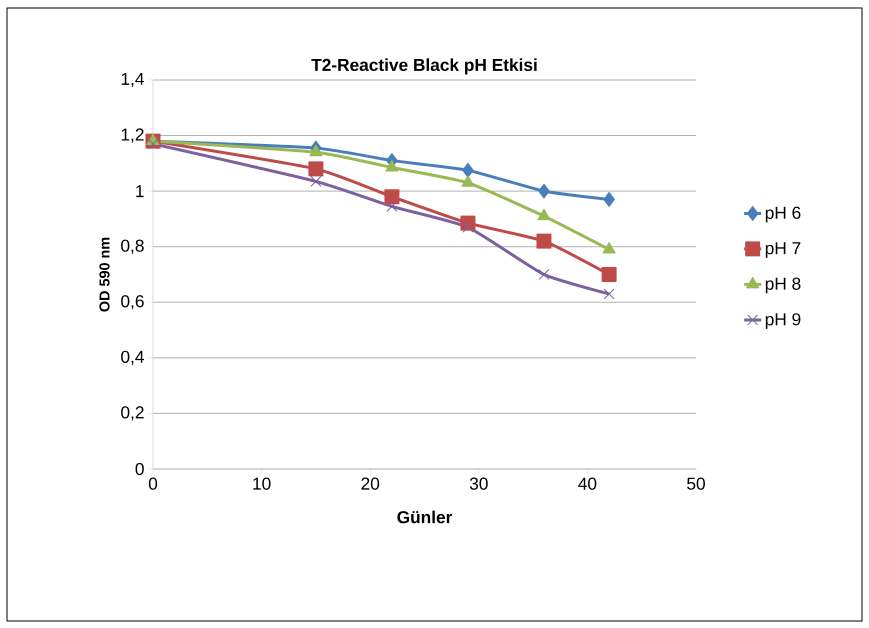 This screenshot has width=869, height=628. What do you see at coordinates (783, 214) in the screenshot?
I see `legend-label: pH 6` at bounding box center [783, 214].